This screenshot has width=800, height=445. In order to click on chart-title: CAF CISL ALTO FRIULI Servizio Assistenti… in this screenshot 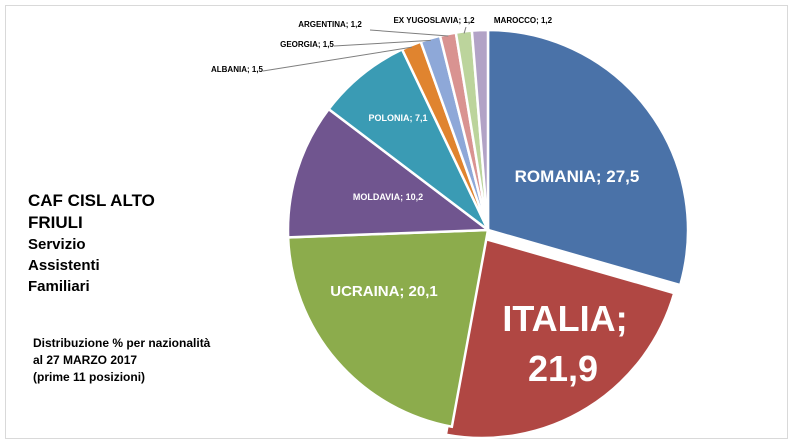, I will do `click(91, 243)`.